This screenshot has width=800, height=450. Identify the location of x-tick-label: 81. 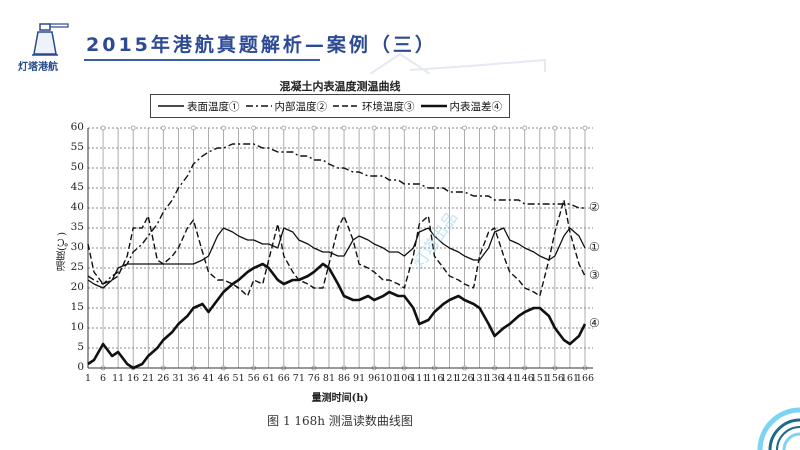
(329, 378).